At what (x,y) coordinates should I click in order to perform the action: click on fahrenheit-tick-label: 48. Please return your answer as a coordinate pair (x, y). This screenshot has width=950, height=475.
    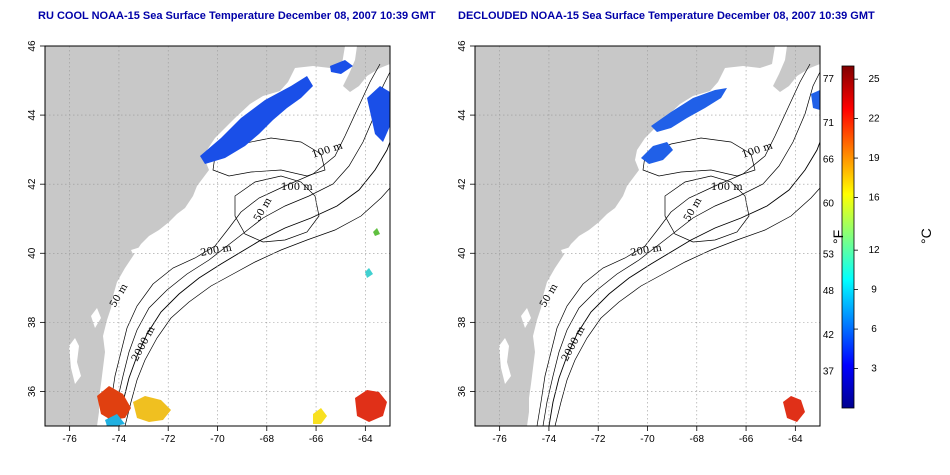
    Looking at the image, I should click on (829, 291).